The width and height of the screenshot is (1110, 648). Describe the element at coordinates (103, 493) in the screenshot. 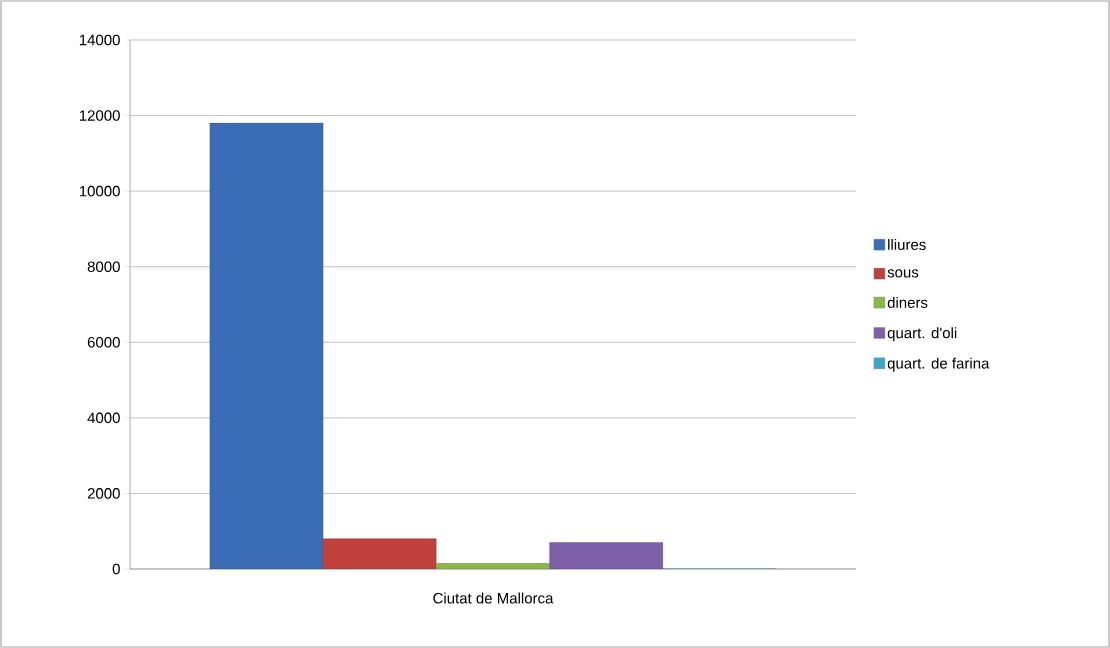

I see `y-tick-label: 2000` at that location.